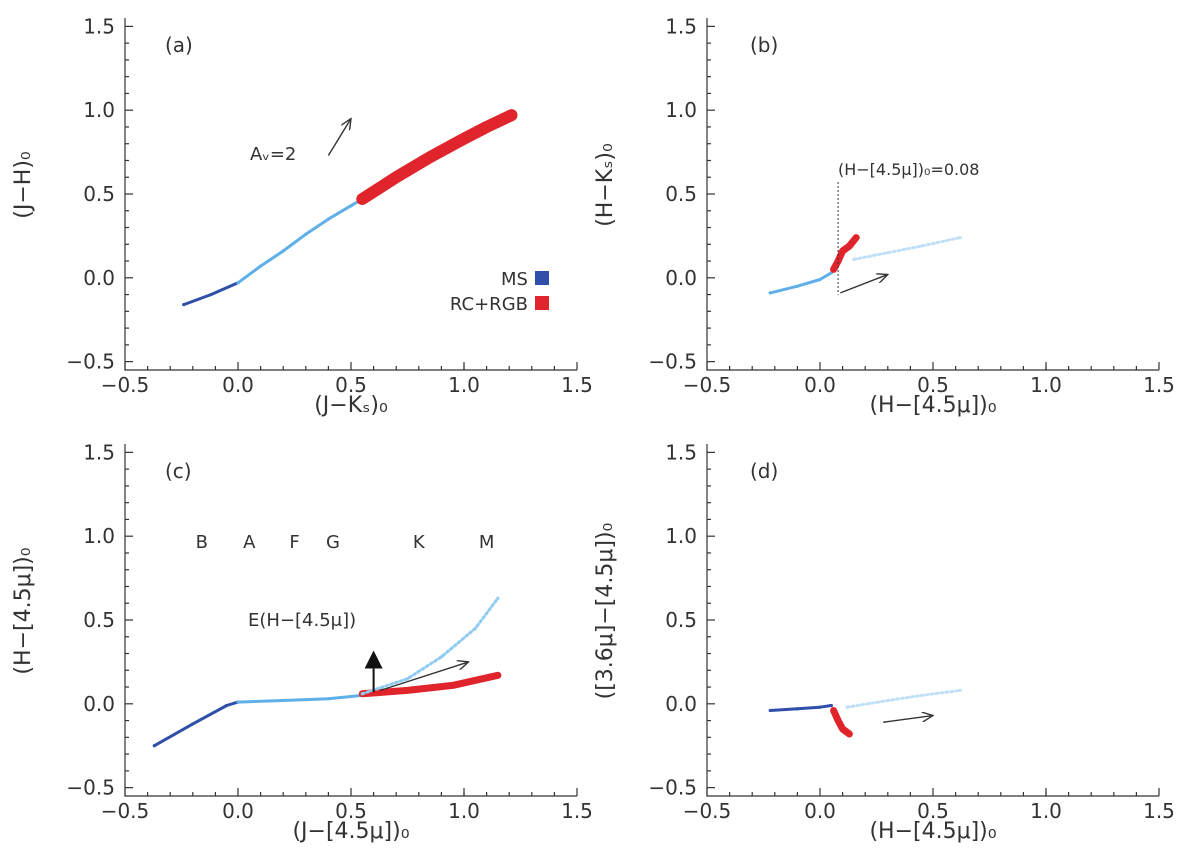 This screenshot has width=1200, height=861. Describe the element at coordinates (350, 831) in the screenshot. I see `x-axis-label: (J−[4.5μ])₀` at that location.